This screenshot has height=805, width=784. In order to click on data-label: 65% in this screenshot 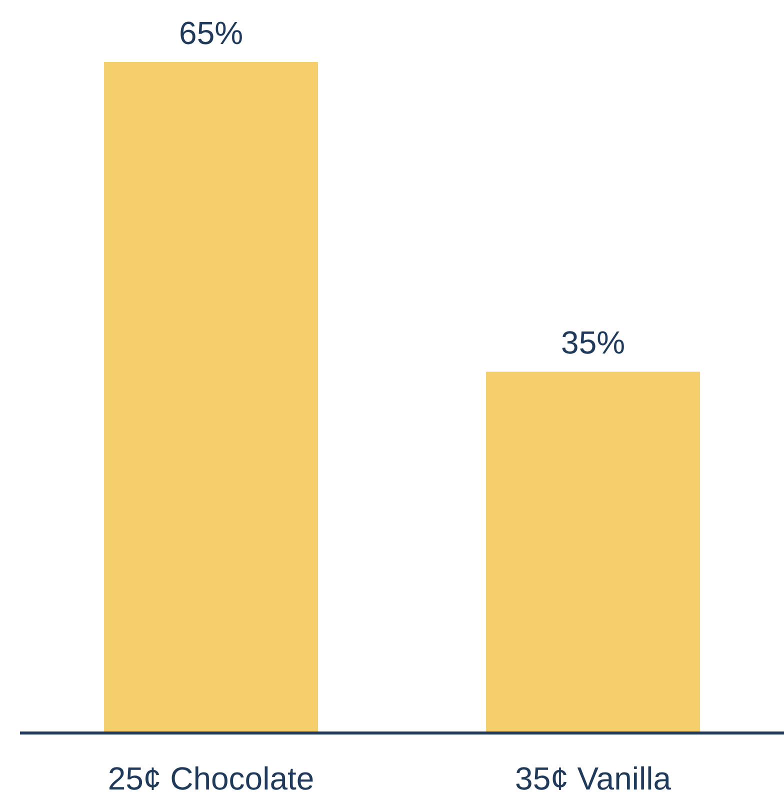, I will do `click(211, 33)`.